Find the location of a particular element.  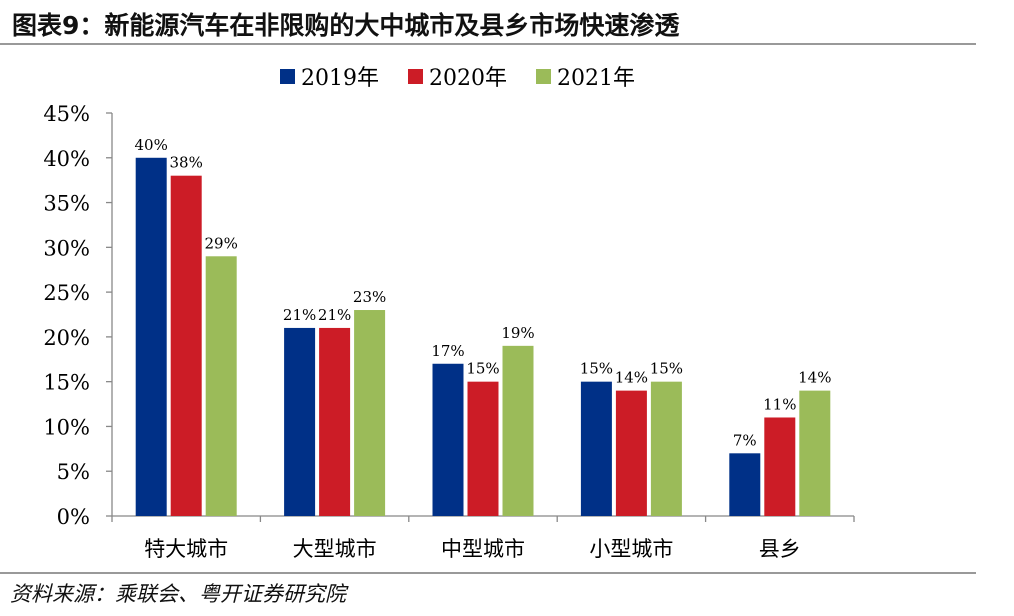

x-tick-label: 小型城市 is located at coordinates (631, 549).